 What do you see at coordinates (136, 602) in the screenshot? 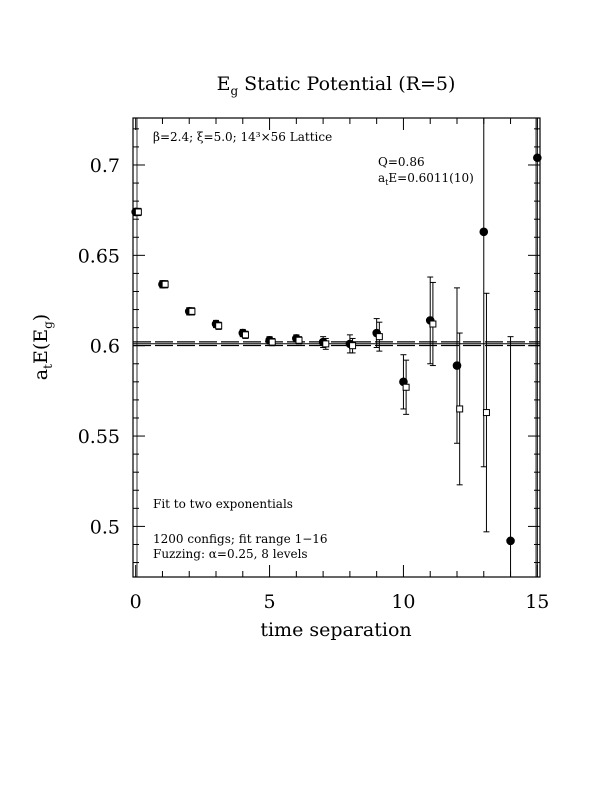
I see `x-tick-label: 0` at bounding box center [136, 602].